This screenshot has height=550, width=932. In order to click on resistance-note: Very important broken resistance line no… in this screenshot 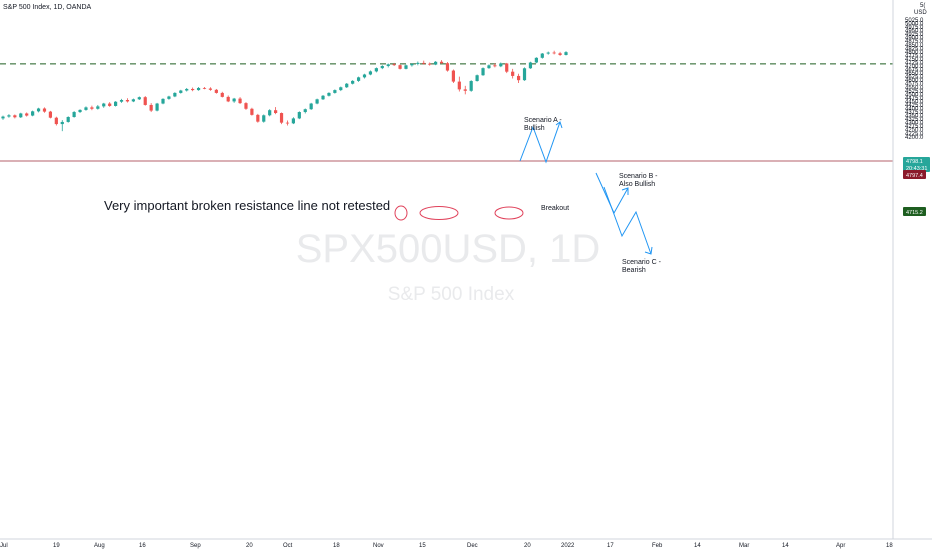, I will do `click(247, 205)`.